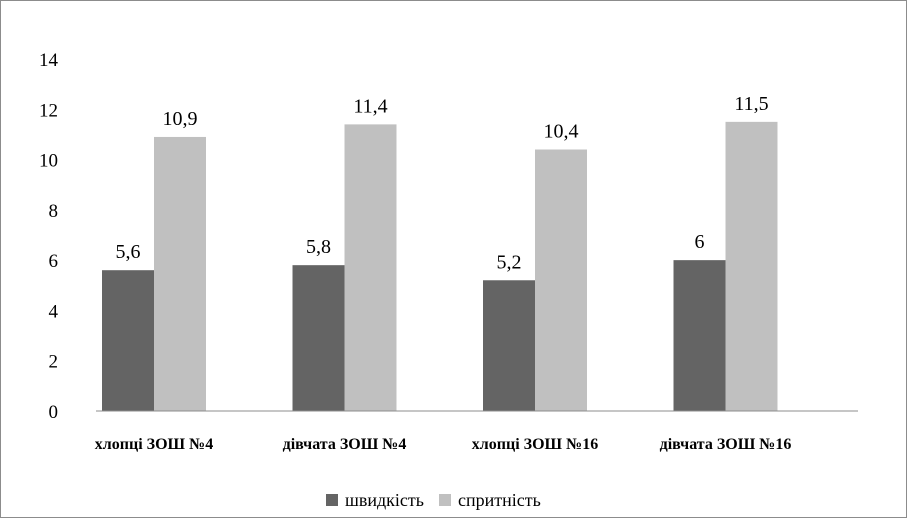  Describe the element at coordinates (535, 444) in the screenshot. I see `x-category-label: хлопці ЗОШ №16` at that location.